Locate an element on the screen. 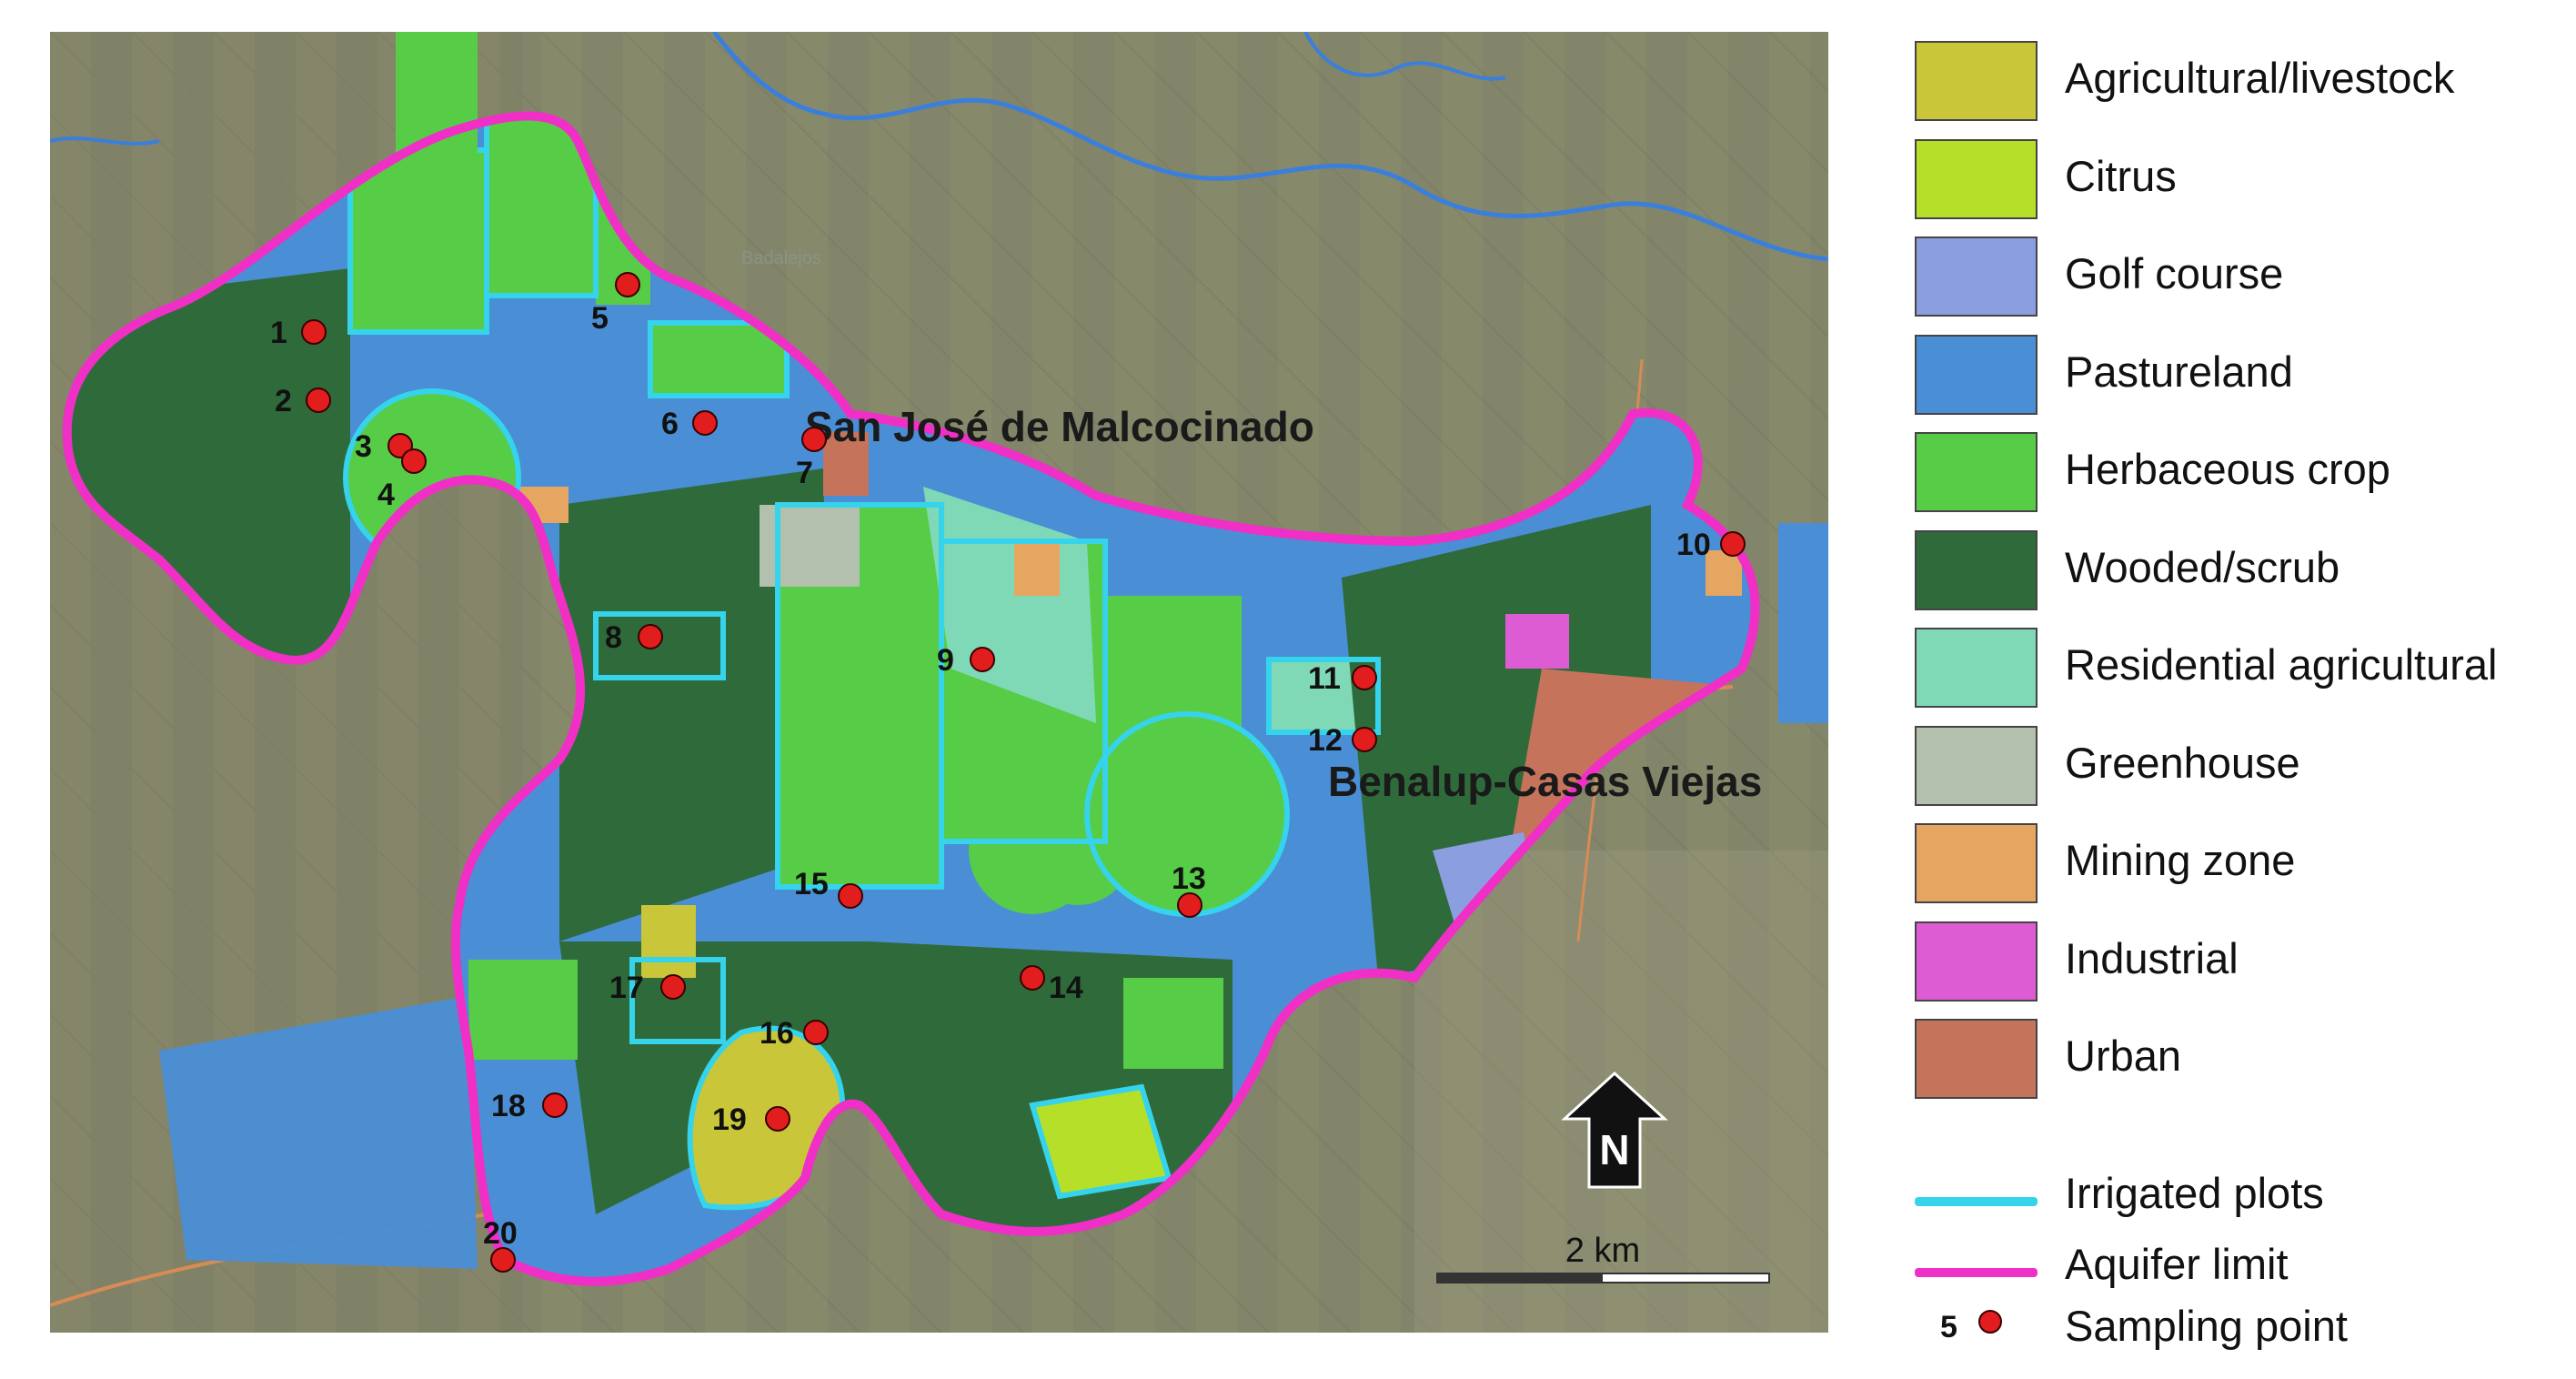  sampling-point-label-2: 2 is located at coordinates (283, 401).